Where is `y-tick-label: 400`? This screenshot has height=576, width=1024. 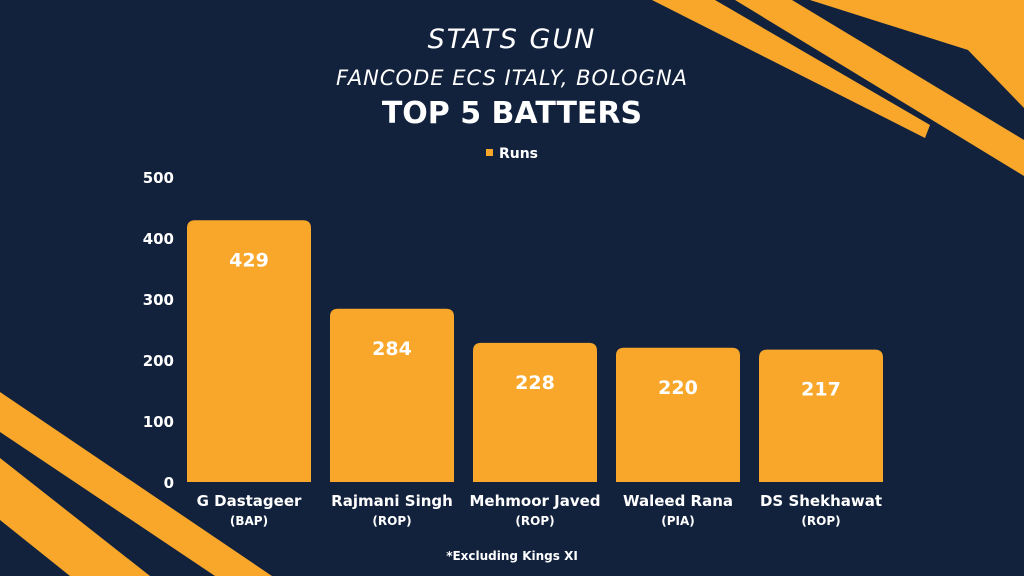 y-tick-label: 400 is located at coordinates (158, 239).